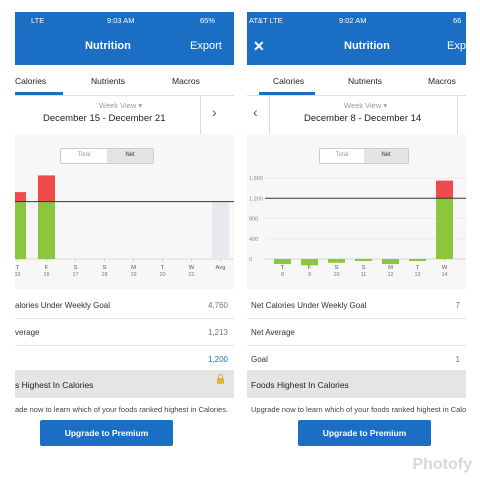 This screenshot has height=480, width=480. Describe the element at coordinates (46, 275) in the screenshot. I see `x-tick-label: 16` at that location.